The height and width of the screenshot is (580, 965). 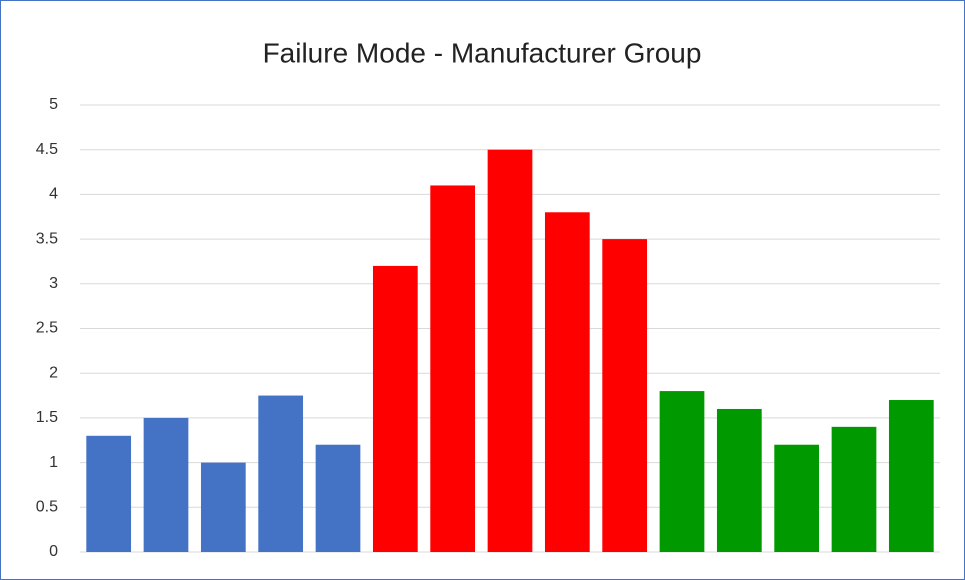 I want to click on y-tick-label: 0.5, so click(x=47, y=507).